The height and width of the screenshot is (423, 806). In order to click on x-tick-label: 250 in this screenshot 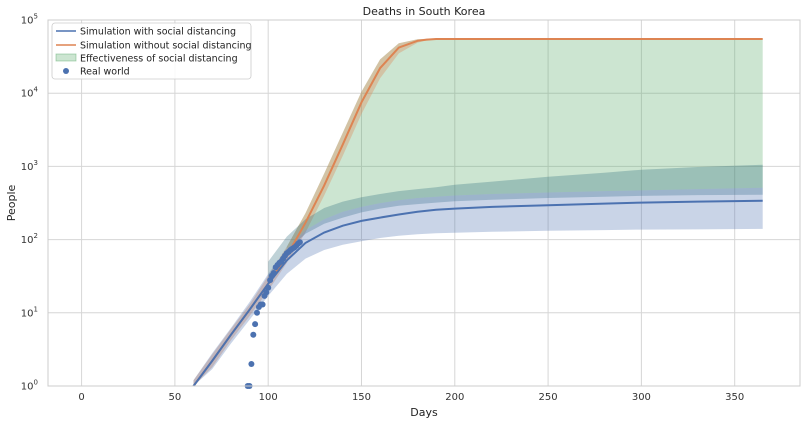, I will do `click(548, 397)`.